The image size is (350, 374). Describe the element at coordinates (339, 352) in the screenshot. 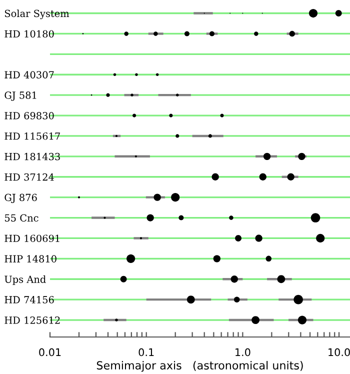

I see `x-tick-label: 10.0` at that location.